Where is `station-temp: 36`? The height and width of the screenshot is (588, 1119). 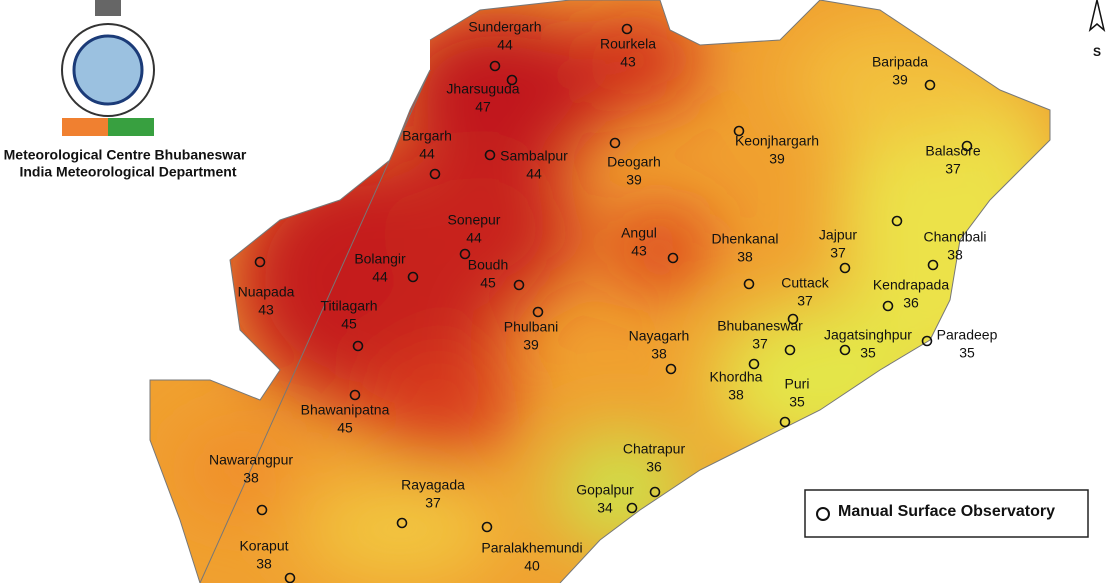
station-temp: 36 is located at coordinates (911, 303).